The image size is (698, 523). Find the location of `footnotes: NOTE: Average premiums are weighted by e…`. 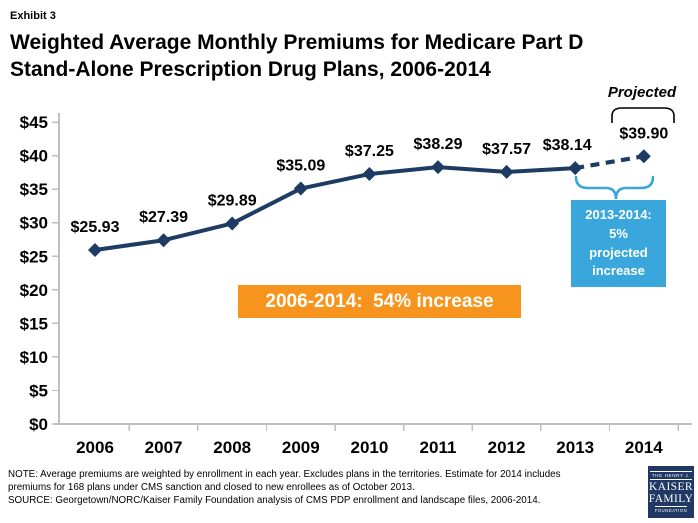

footnotes: NOTE: Average premiums are weighted by e… is located at coordinates (327, 488).